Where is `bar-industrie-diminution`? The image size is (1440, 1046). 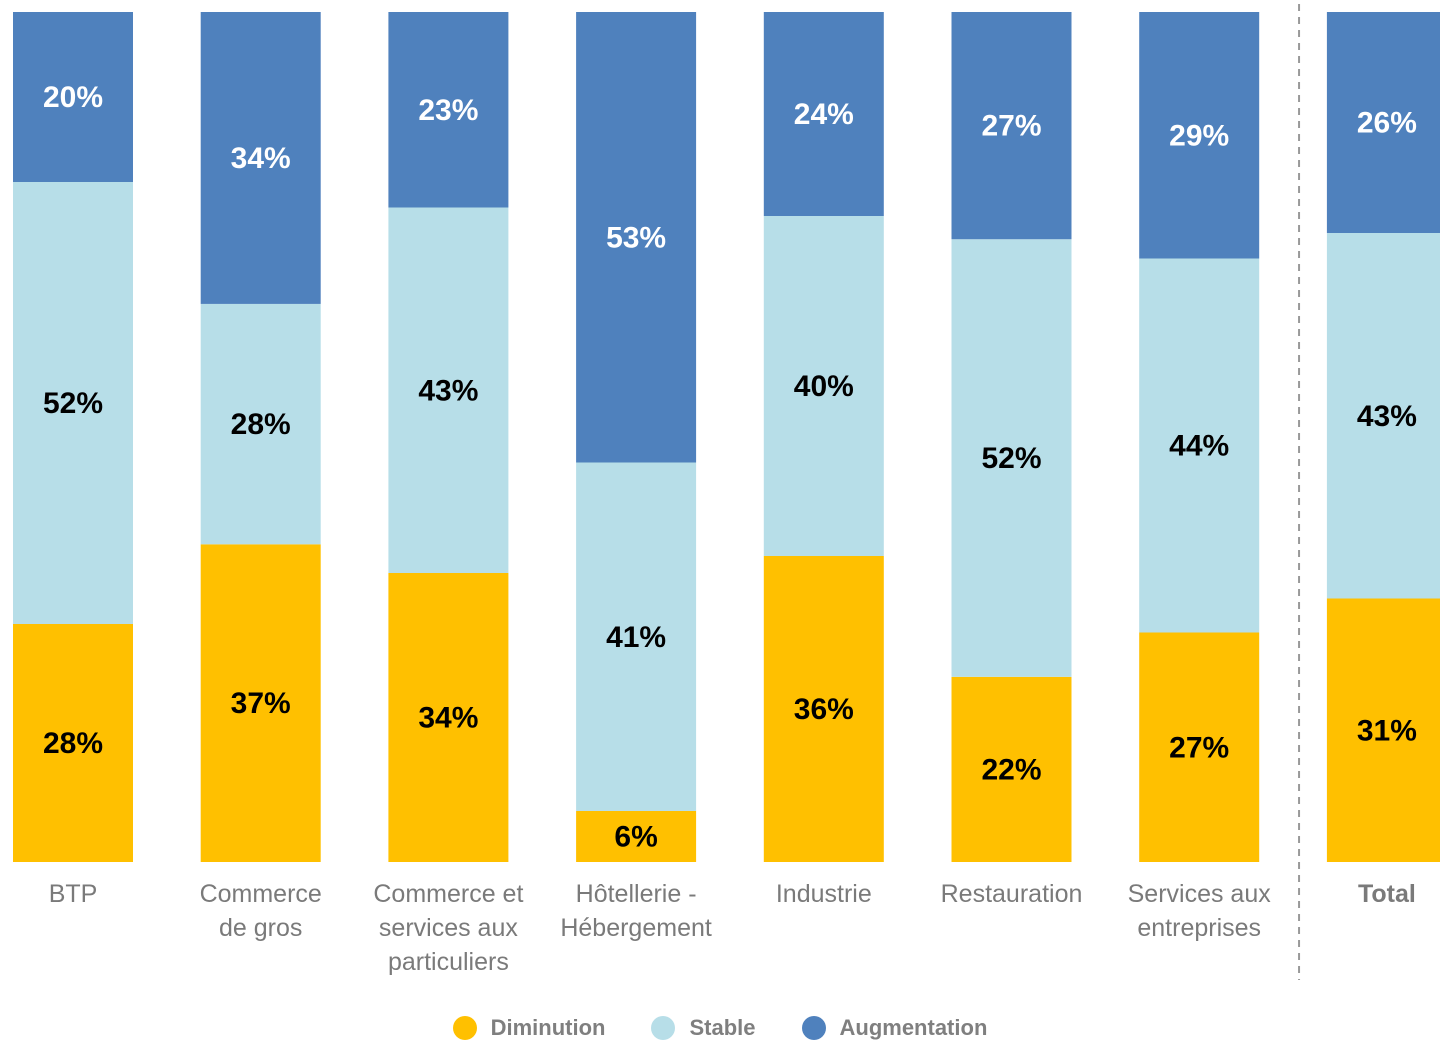 bar-industrie-diminution is located at coordinates (823, 709).